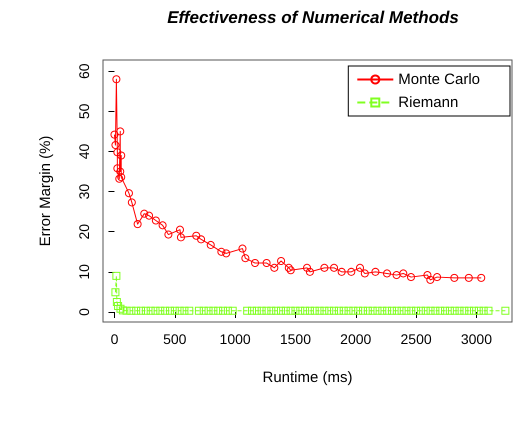 The height and width of the screenshot is (432, 528). What do you see at coordinates (114, 339) in the screenshot?
I see `x-tick-label: 0` at bounding box center [114, 339].